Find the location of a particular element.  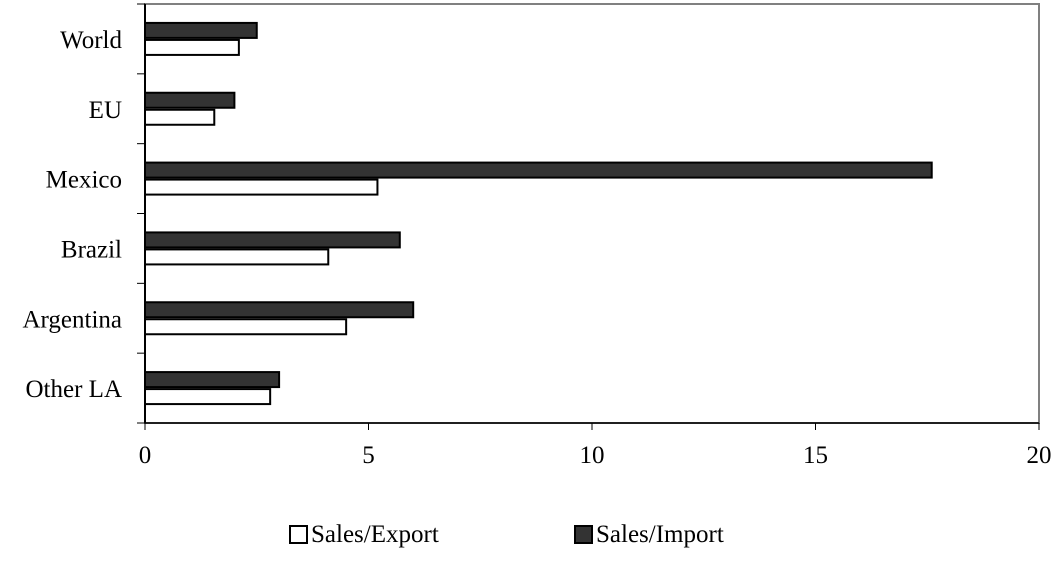

y-category-label: Other LA is located at coordinates (74, 389).